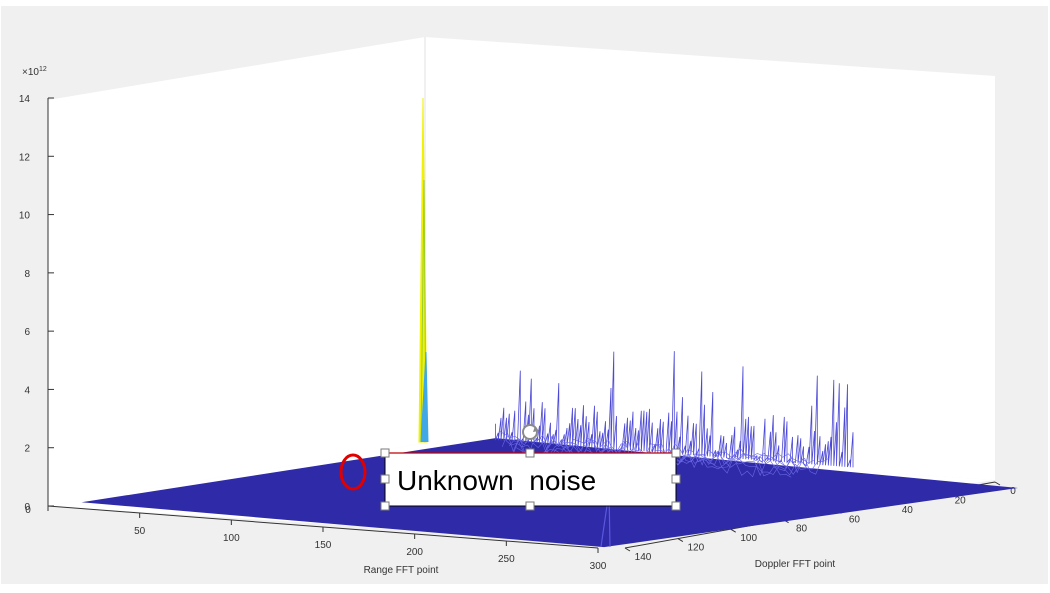  Describe the element at coordinates (25, 157) in the screenshot. I see `z-tick-label: 12` at that location.